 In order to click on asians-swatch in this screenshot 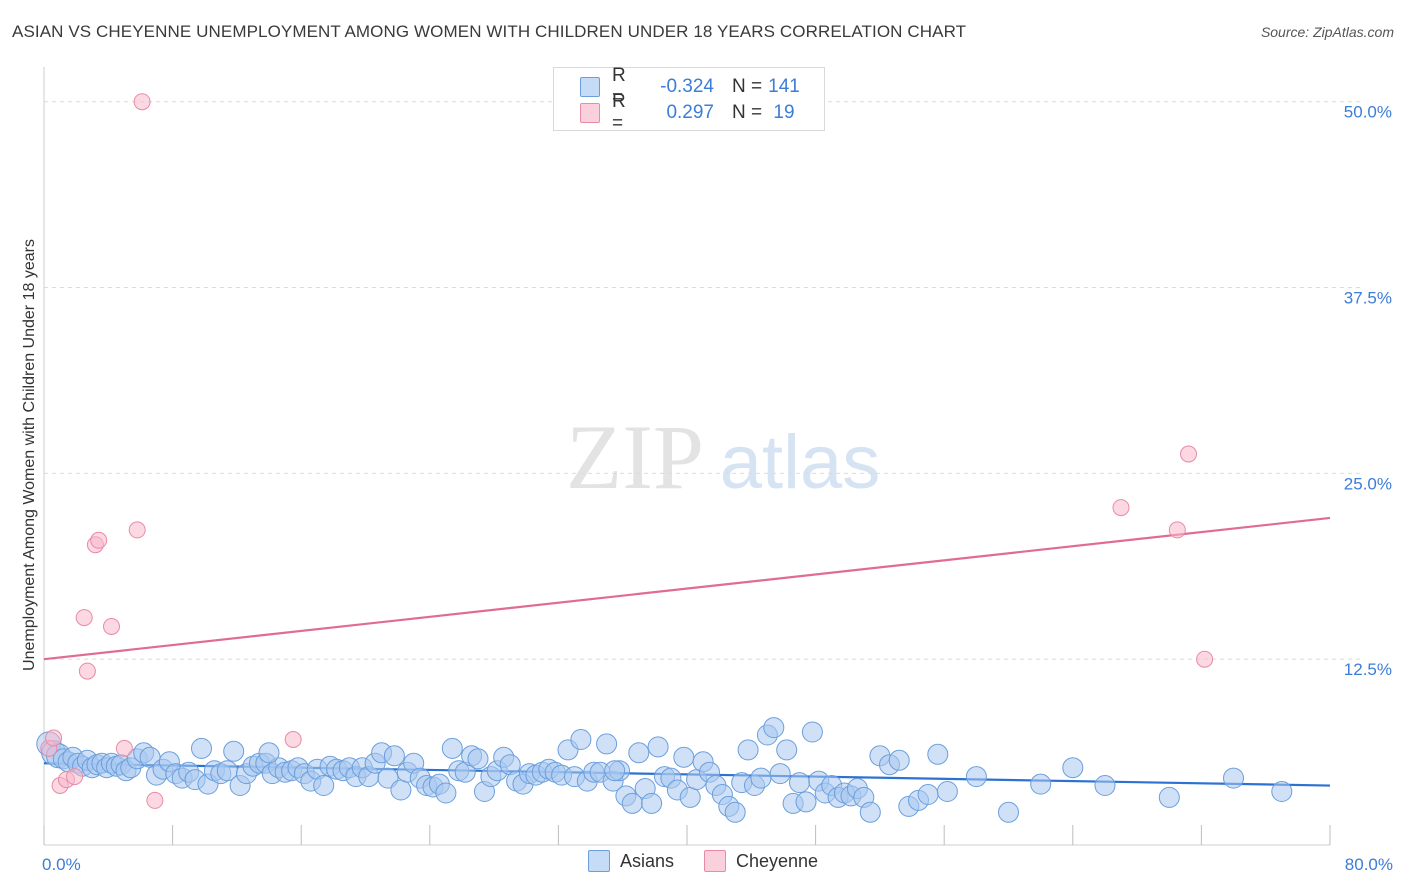, I will do `click(590, 87)`.